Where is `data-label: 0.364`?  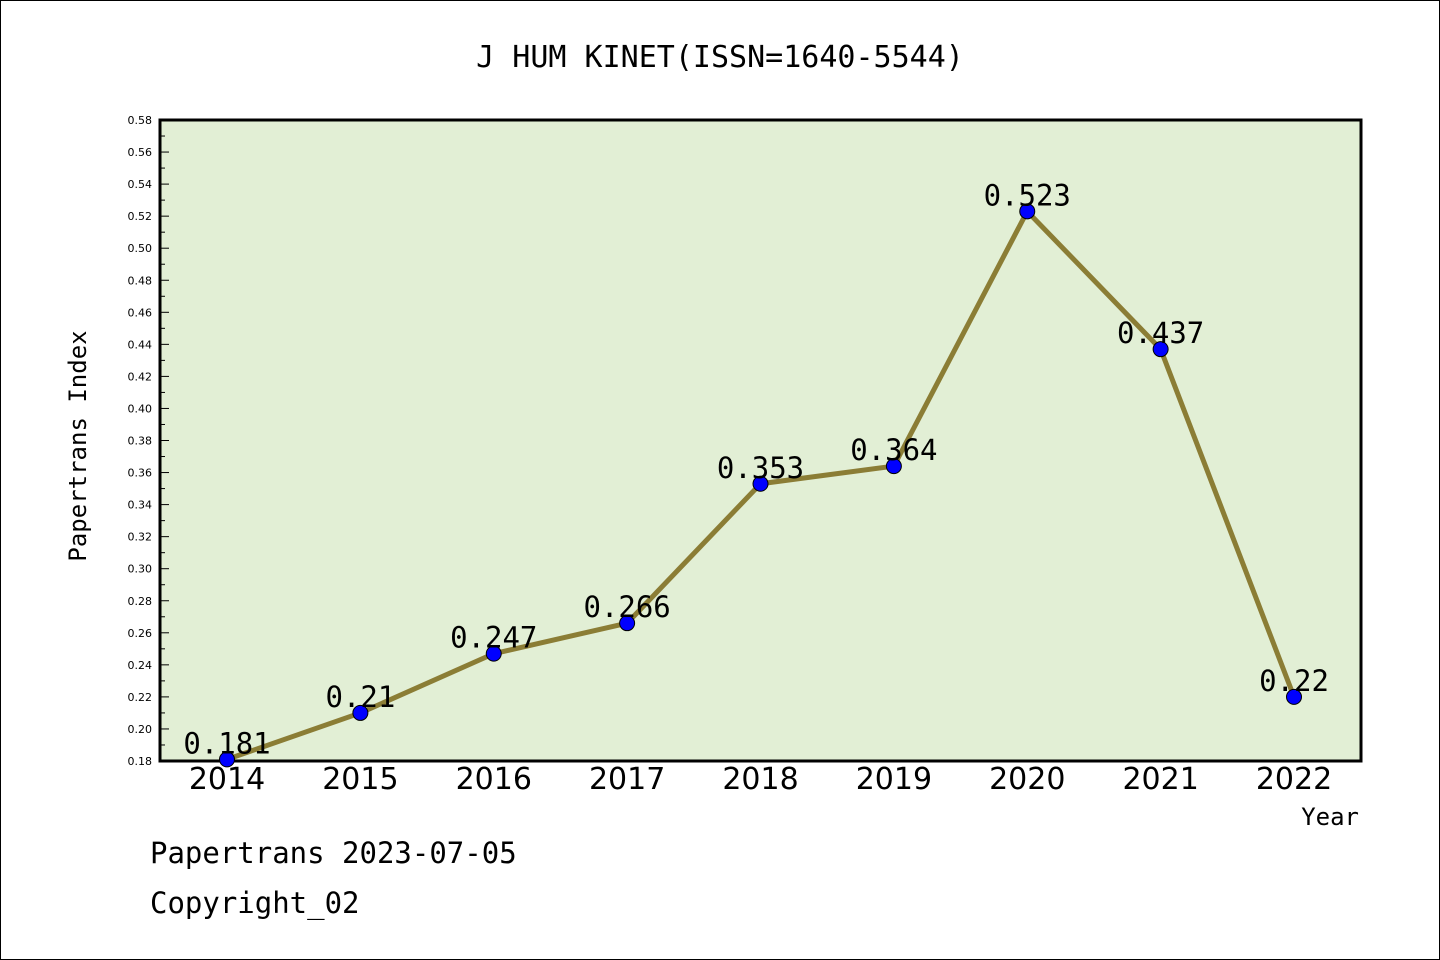
data-label: 0.364 is located at coordinates (893, 450).